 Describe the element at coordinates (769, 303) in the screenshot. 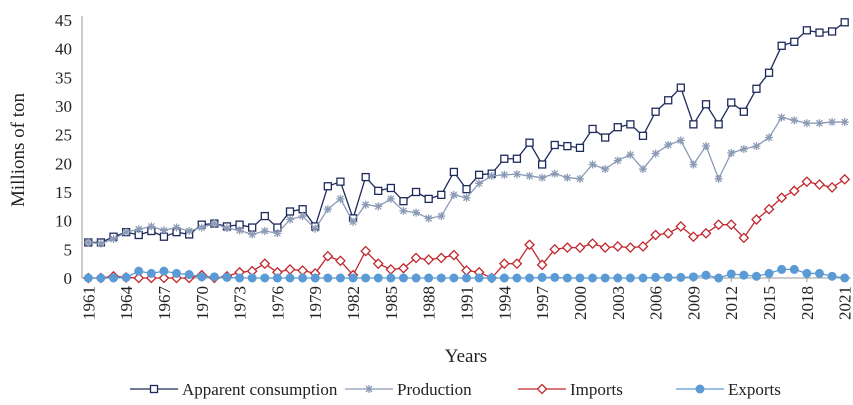

I see `x-tick-label: 2015` at that location.